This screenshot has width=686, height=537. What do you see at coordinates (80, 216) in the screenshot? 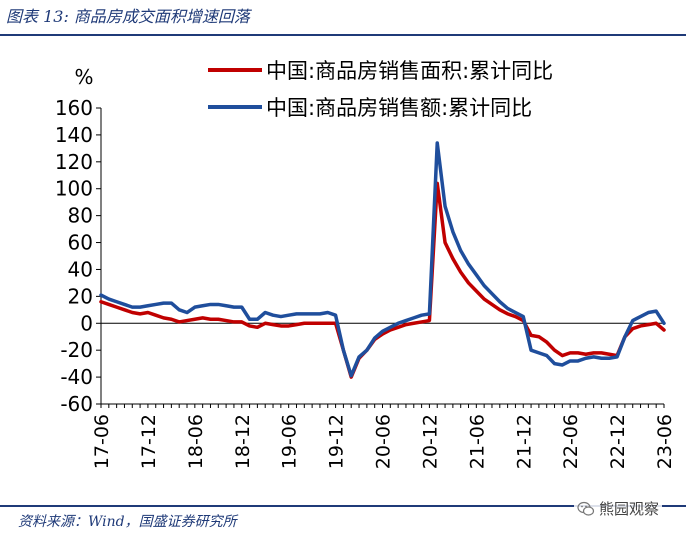
I see `y-tick-label: 80` at bounding box center [80, 216].